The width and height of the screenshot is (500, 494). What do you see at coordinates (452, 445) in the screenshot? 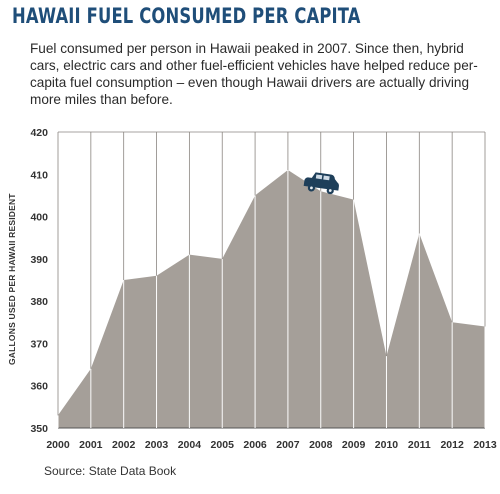
I see `x-tick-label-2012: 2012` at bounding box center [452, 445].